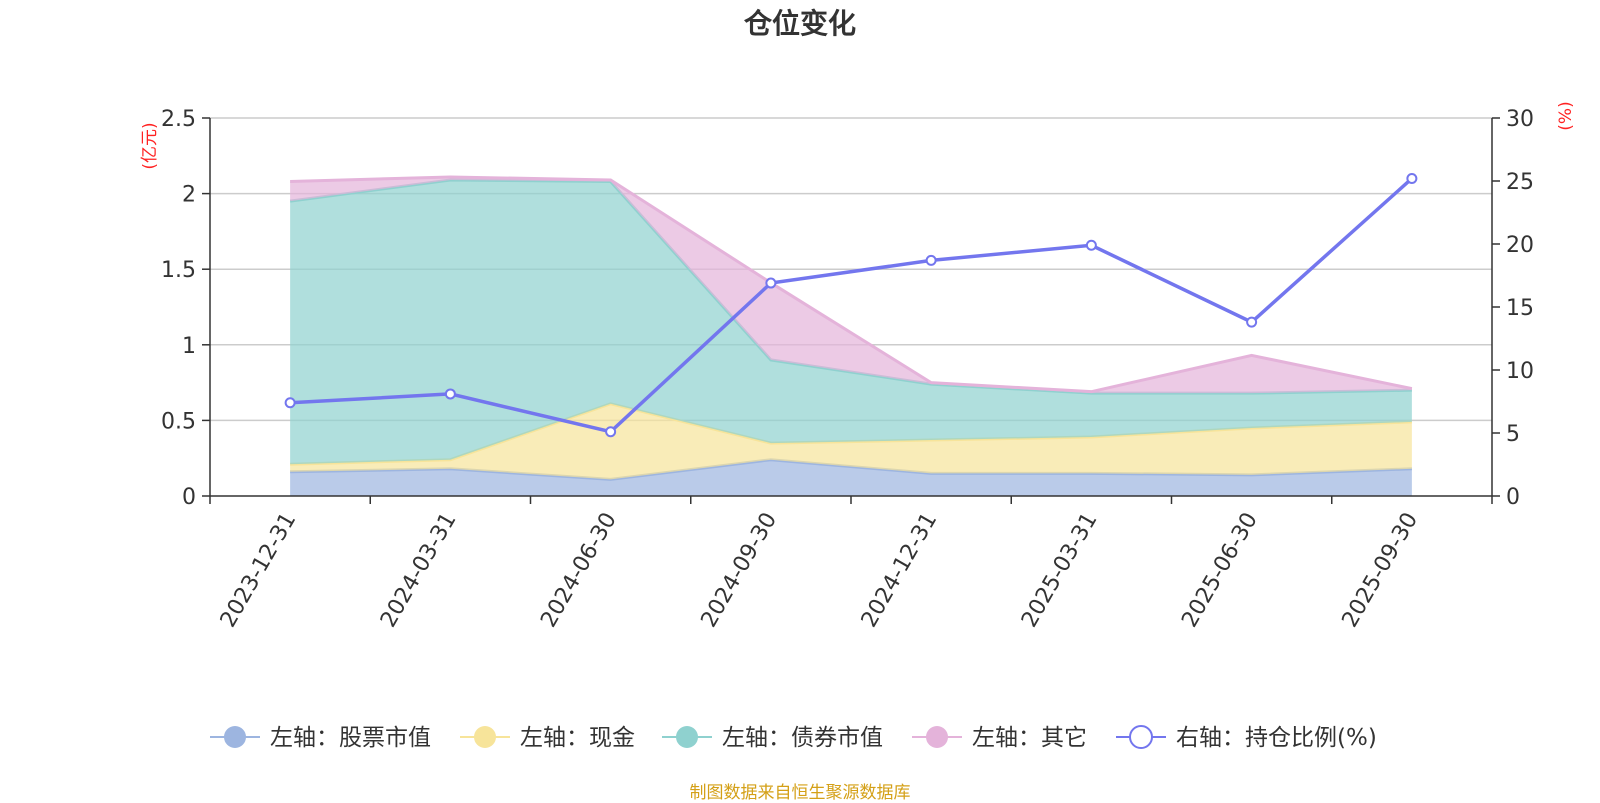 Image resolution: width=1600 pixels, height=803 pixels. What do you see at coordinates (577, 738) in the screenshot?
I see `legend-label-1: 左轴：现金` at bounding box center [577, 738].